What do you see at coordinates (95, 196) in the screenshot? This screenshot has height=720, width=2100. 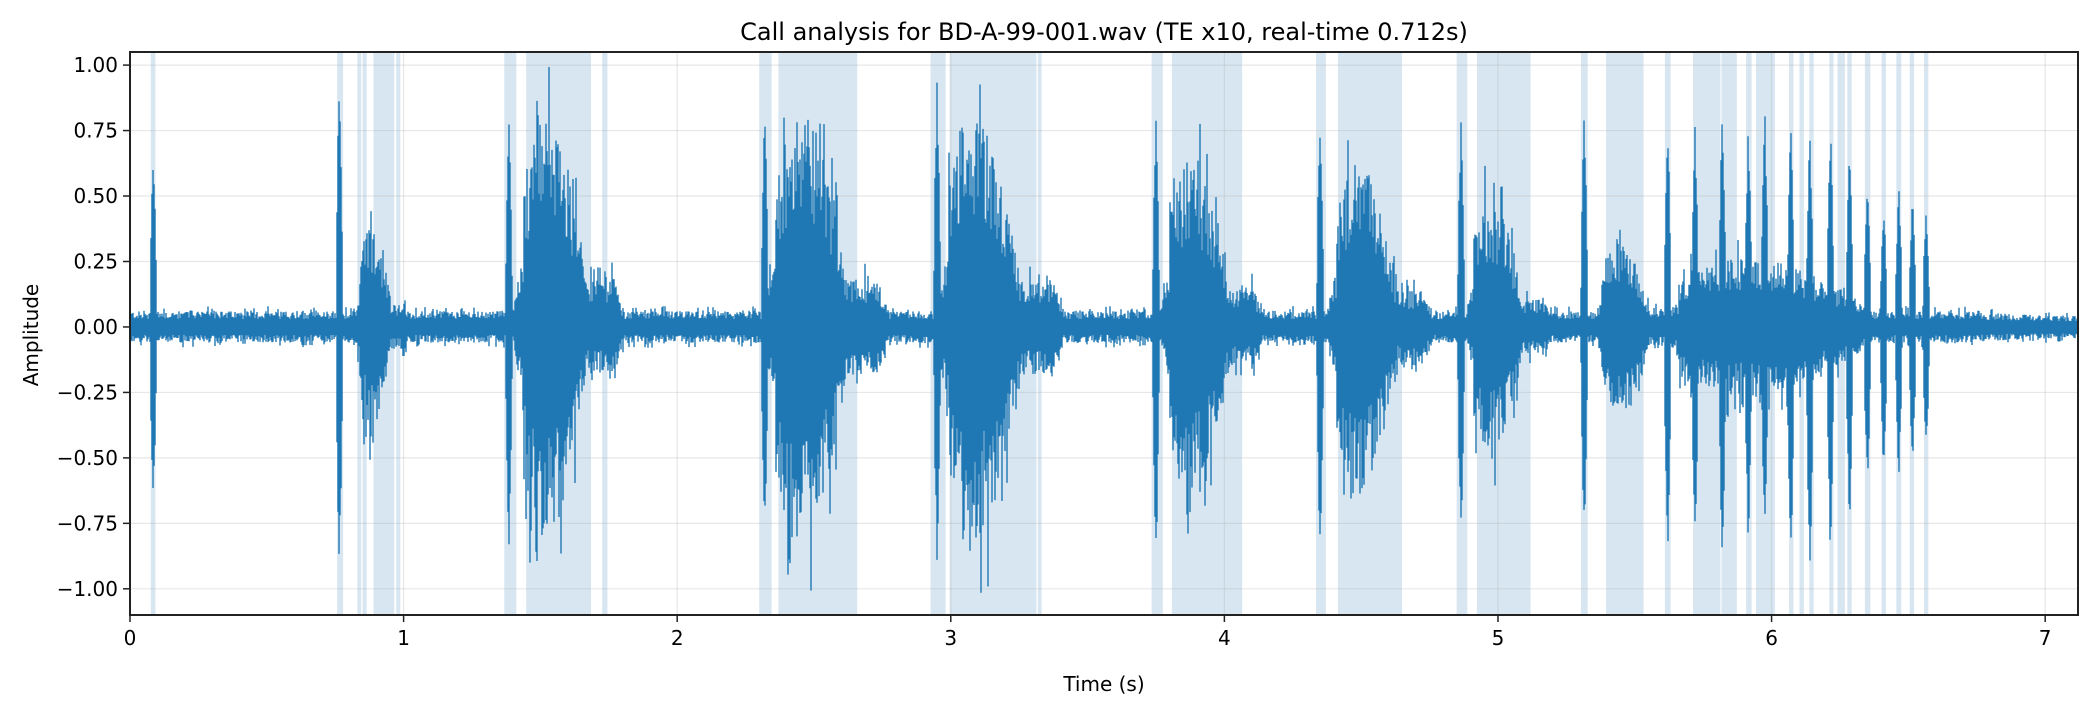 I see `y-tick-label: 0.50` at bounding box center [95, 196].